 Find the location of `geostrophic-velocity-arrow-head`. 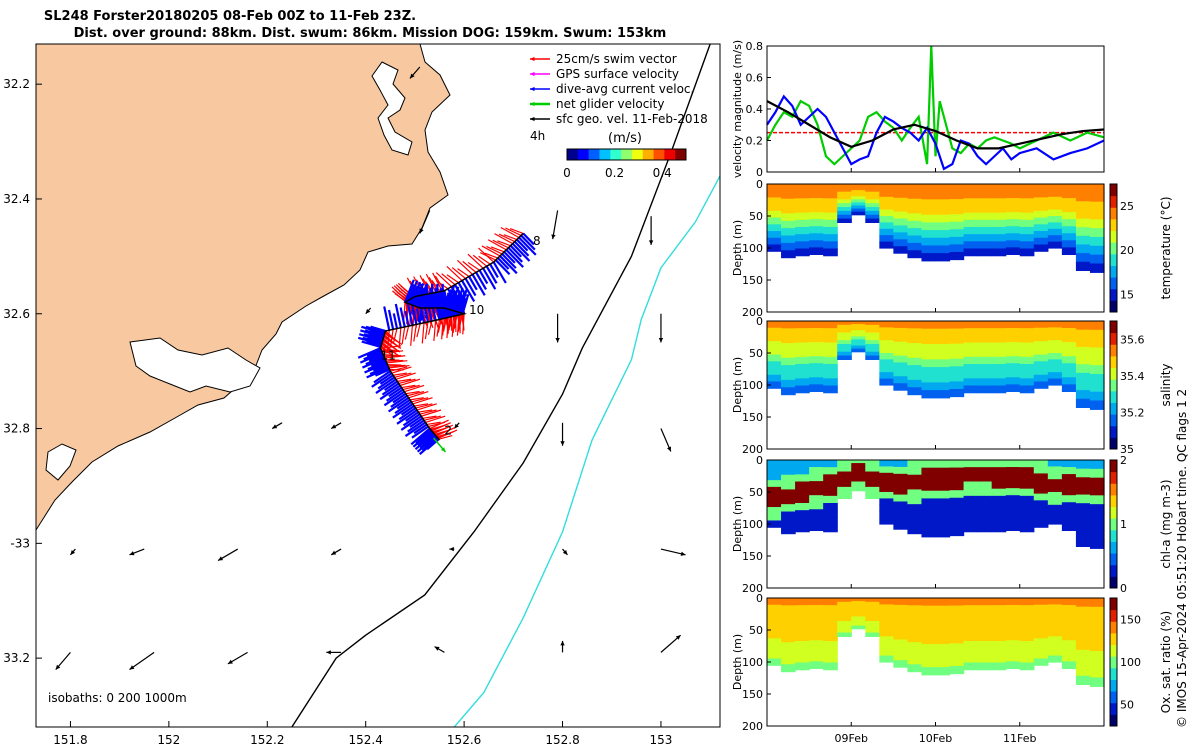

geostrophic-velocity-arrow-head is located at coordinates (669, 449).